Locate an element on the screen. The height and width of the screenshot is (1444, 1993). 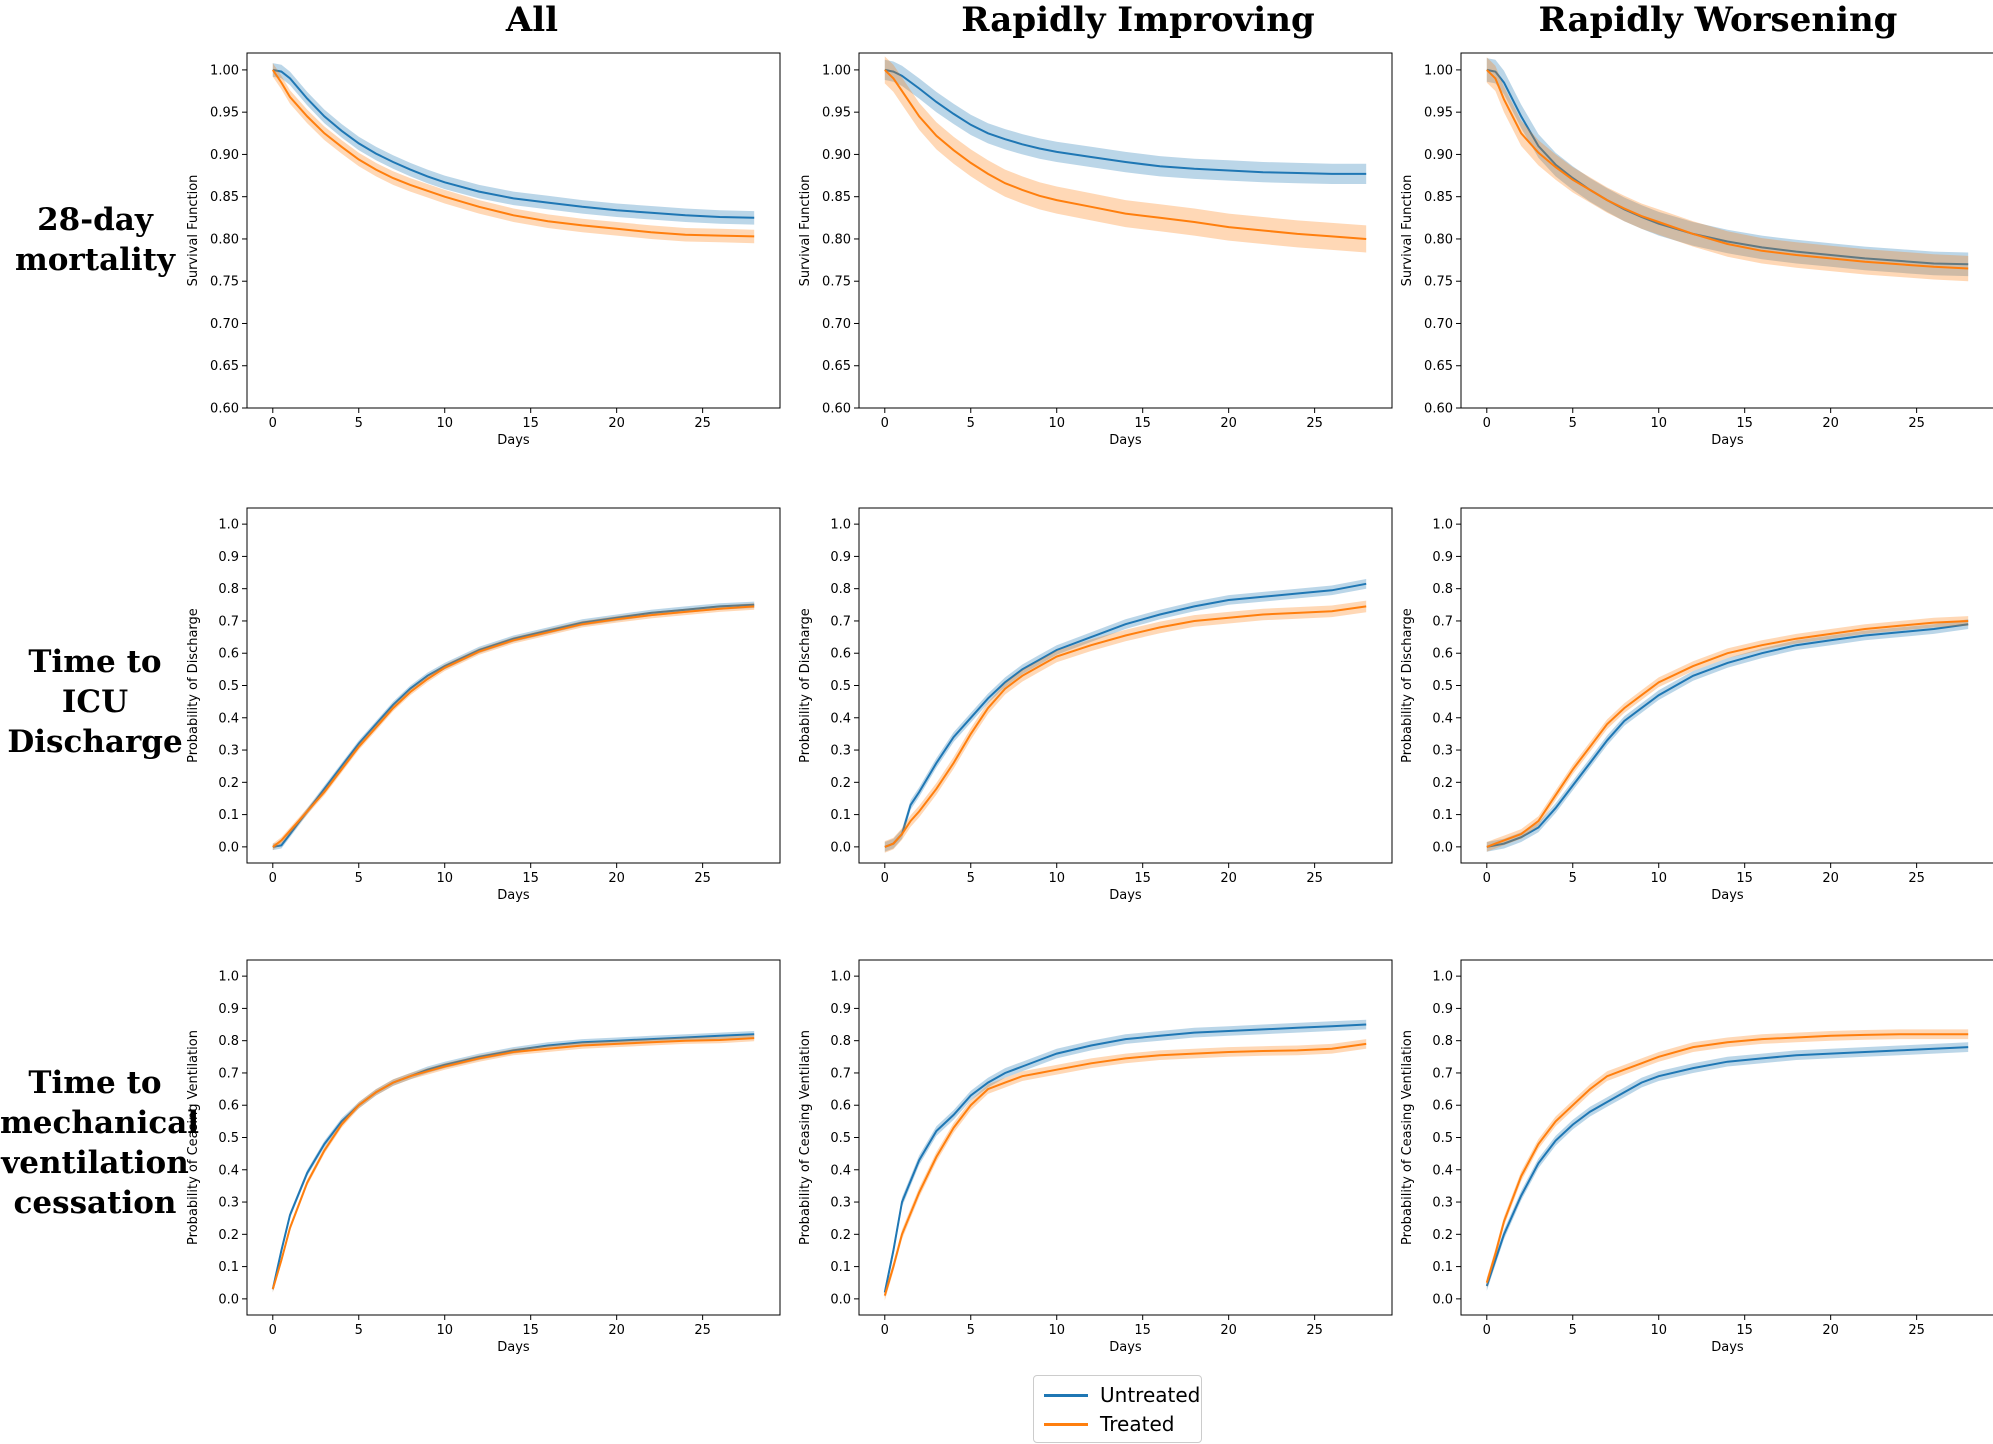
series-line-untreated is located at coordinates (1125, 715).